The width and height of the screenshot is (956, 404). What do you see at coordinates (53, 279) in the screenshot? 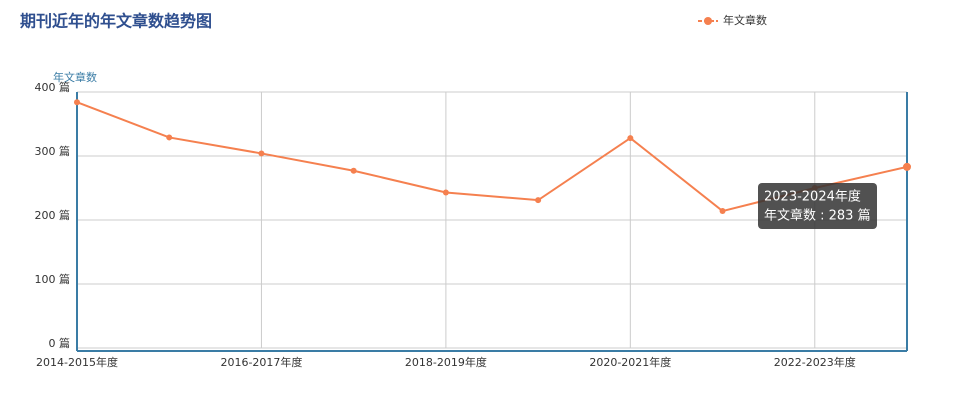
I see `y-tick-label: 100 篇` at bounding box center [53, 279].